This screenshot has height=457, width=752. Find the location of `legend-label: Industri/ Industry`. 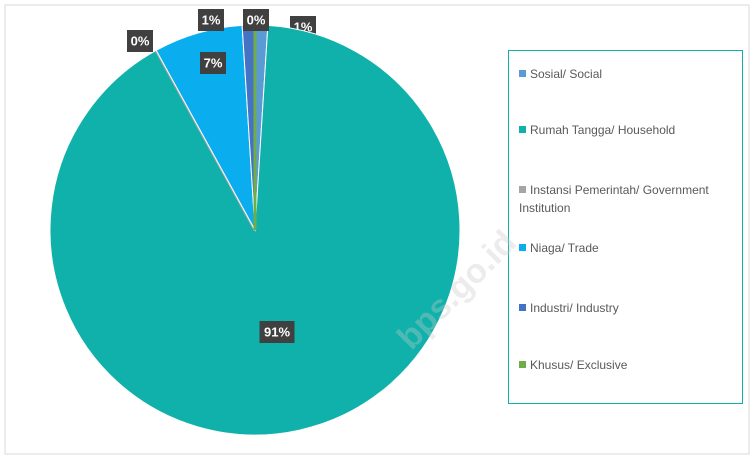

legend-label: Industri/ Industry is located at coordinates (574, 308).